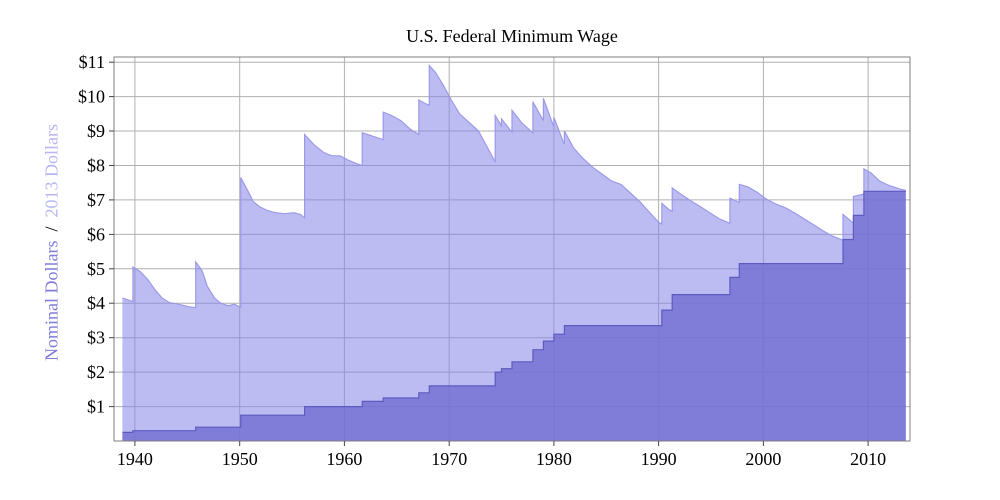 This screenshot has width=1000, height=500. I want to click on y-tick-label: $1, so click(96, 407).